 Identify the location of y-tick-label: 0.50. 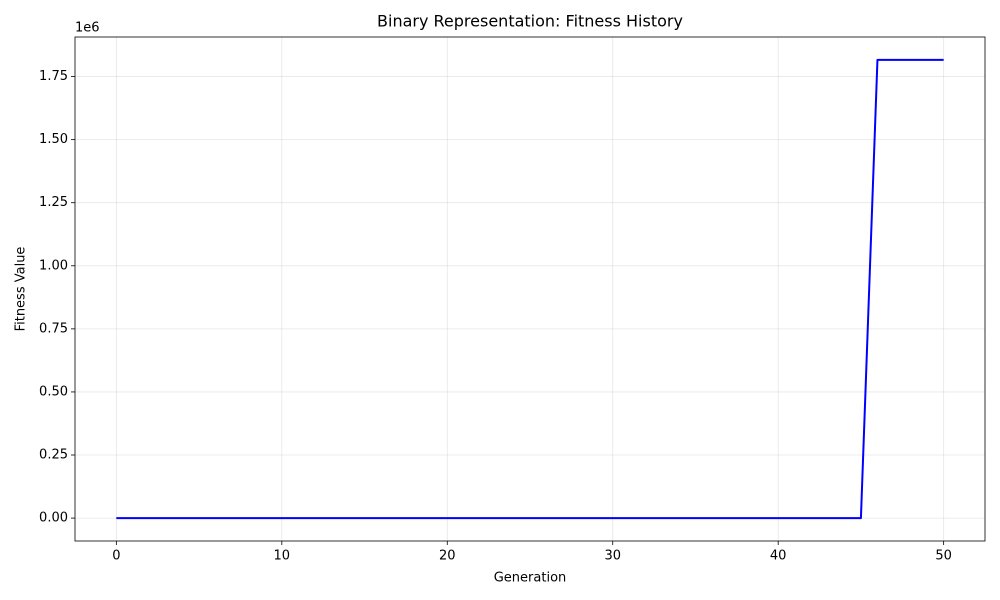
(53, 391).